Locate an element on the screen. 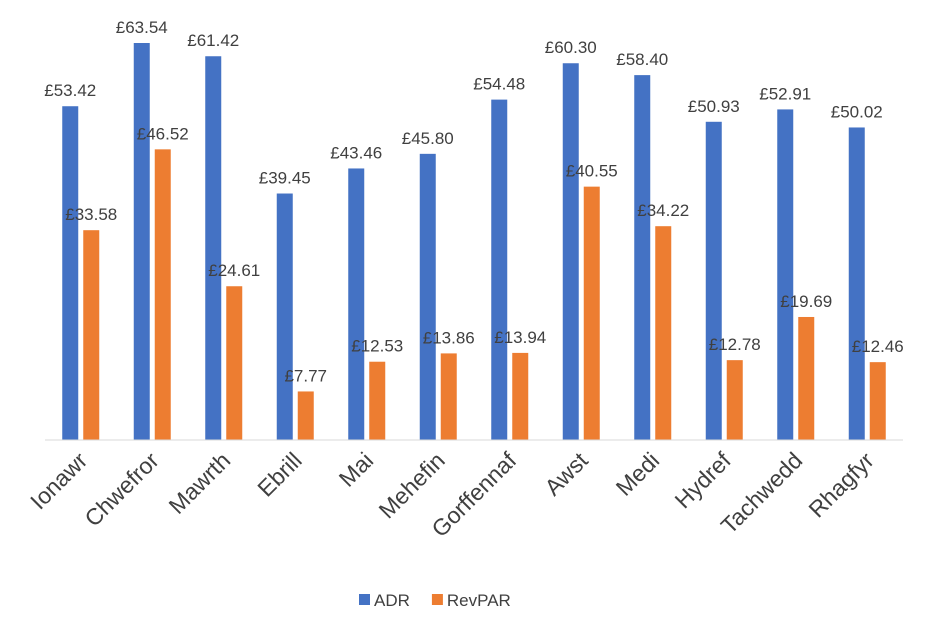 The height and width of the screenshot is (629, 926). data-label: £63.54 is located at coordinates (142, 27).